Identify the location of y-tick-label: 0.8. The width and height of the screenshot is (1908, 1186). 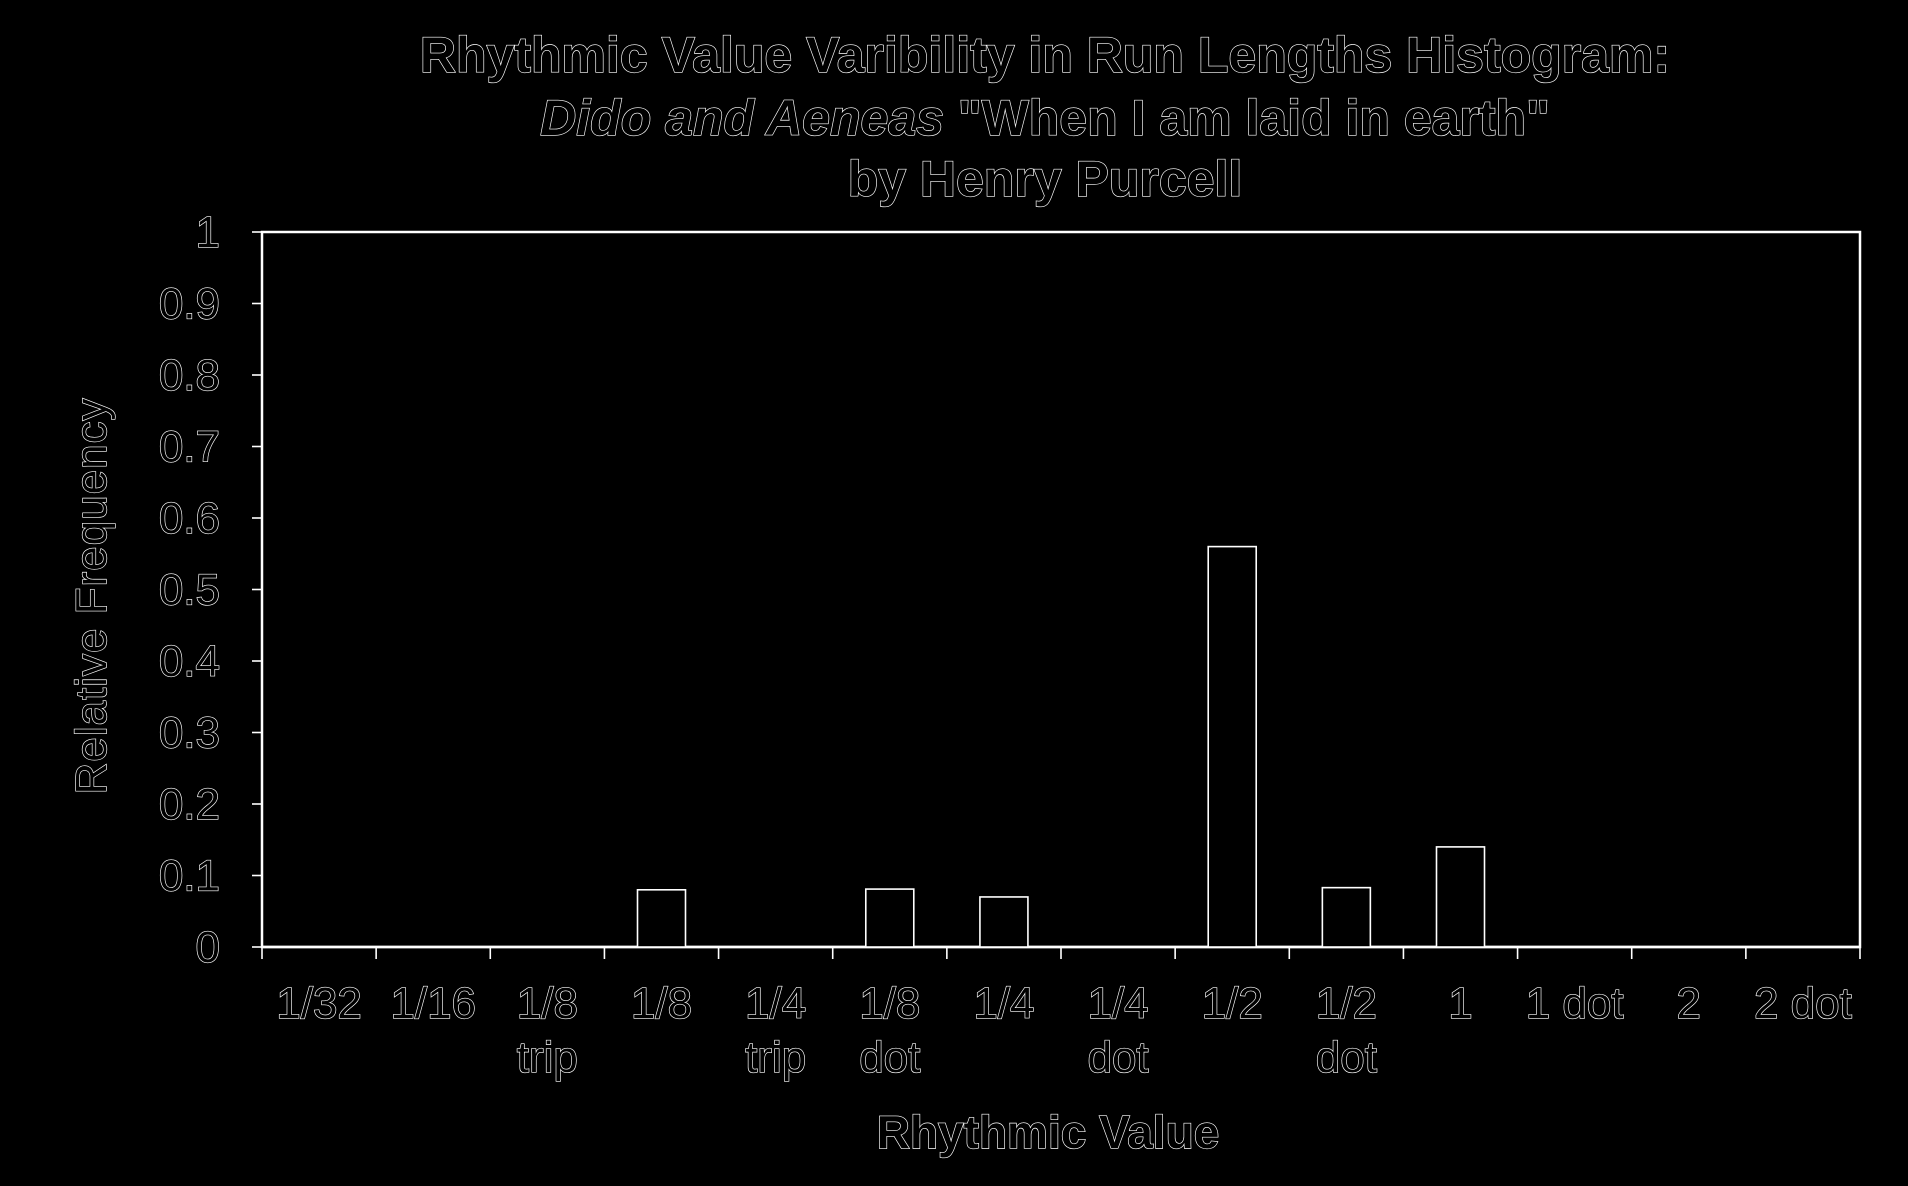
(189, 375).